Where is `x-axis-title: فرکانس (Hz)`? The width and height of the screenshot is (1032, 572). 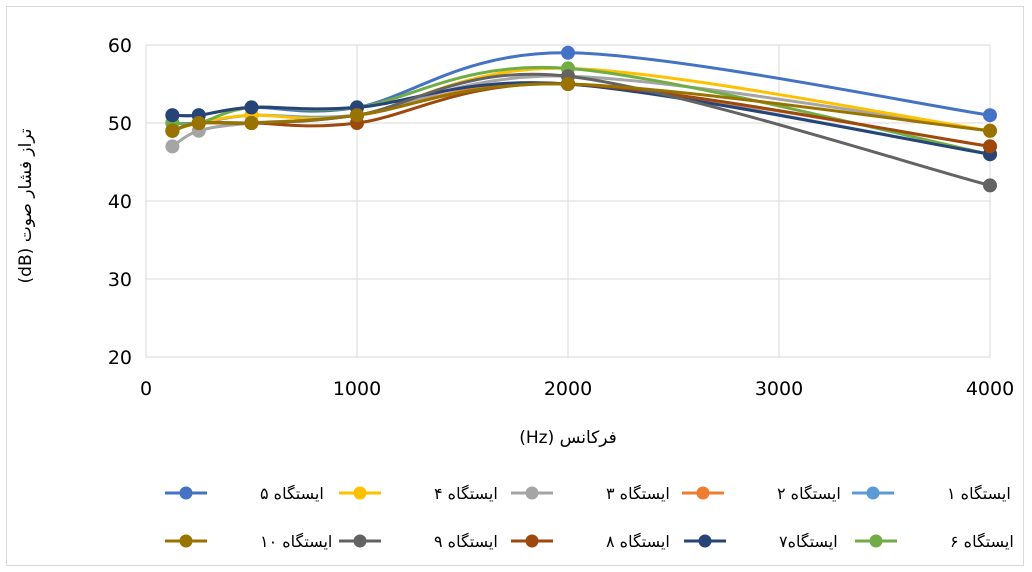 x-axis-title: فرکانس (Hz) is located at coordinates (568, 438).